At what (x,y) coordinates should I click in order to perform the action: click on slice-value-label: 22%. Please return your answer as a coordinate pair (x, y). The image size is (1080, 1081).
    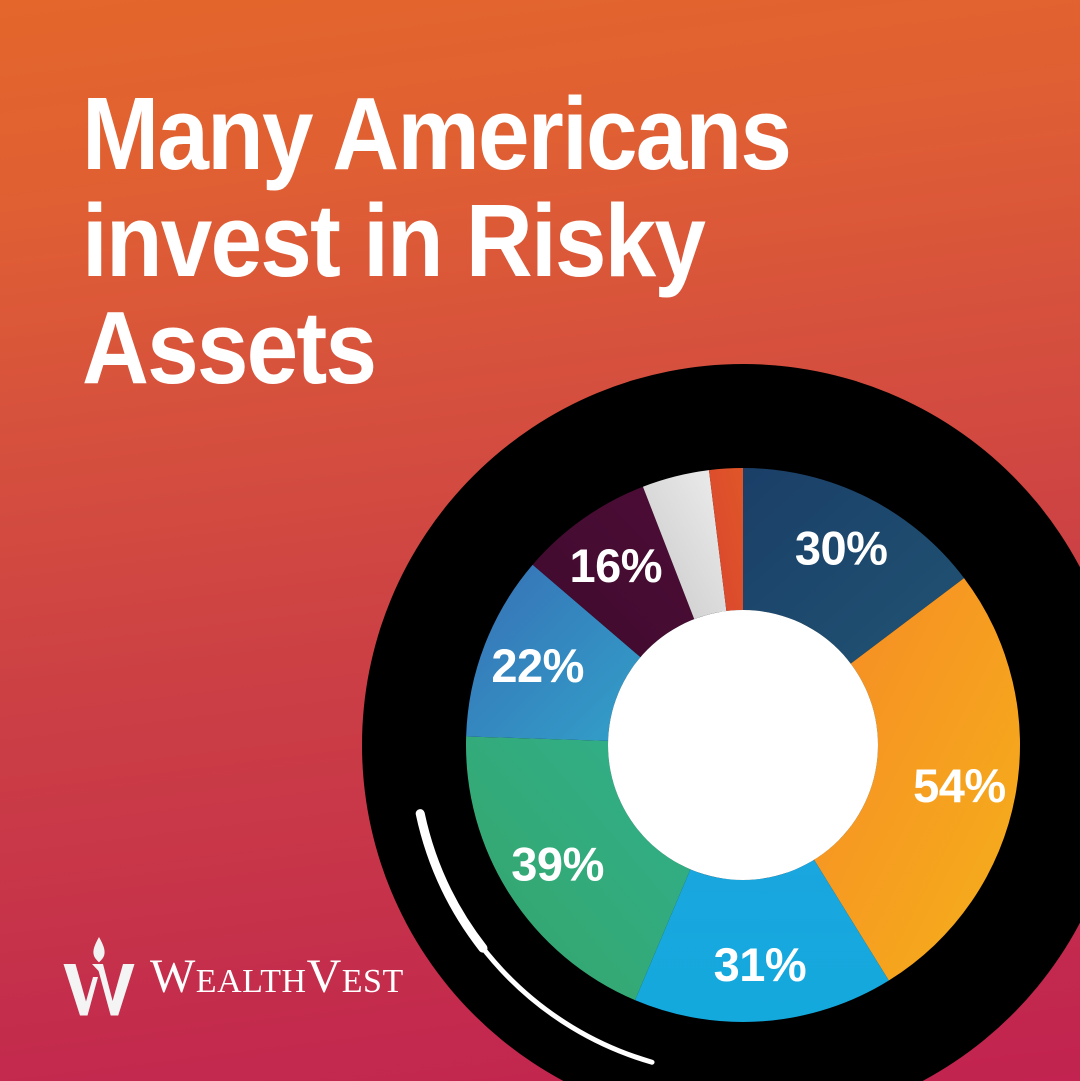
    Looking at the image, I should click on (537, 665).